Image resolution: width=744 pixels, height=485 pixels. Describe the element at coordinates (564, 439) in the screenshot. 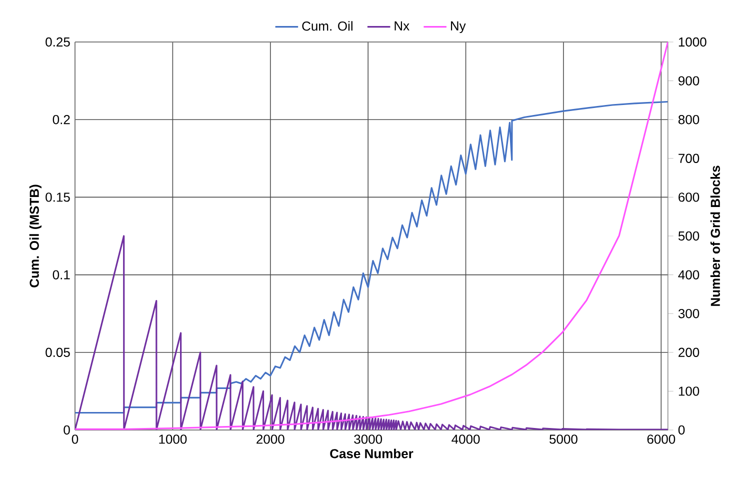

I see `x-tick-label: 5000` at that location.